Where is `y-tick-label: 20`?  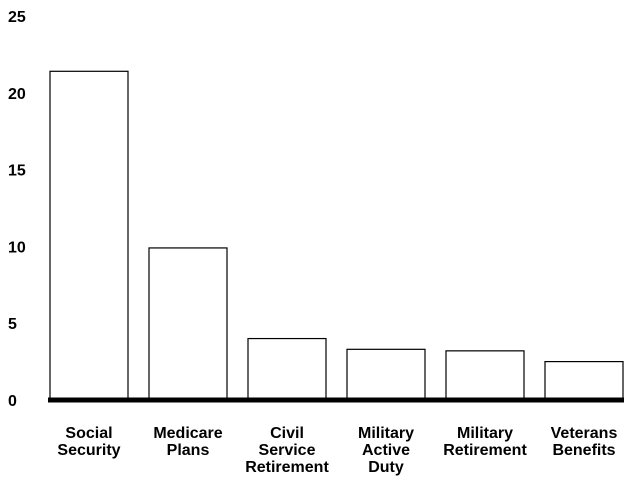
y-tick-label: 20 is located at coordinates (17, 94).